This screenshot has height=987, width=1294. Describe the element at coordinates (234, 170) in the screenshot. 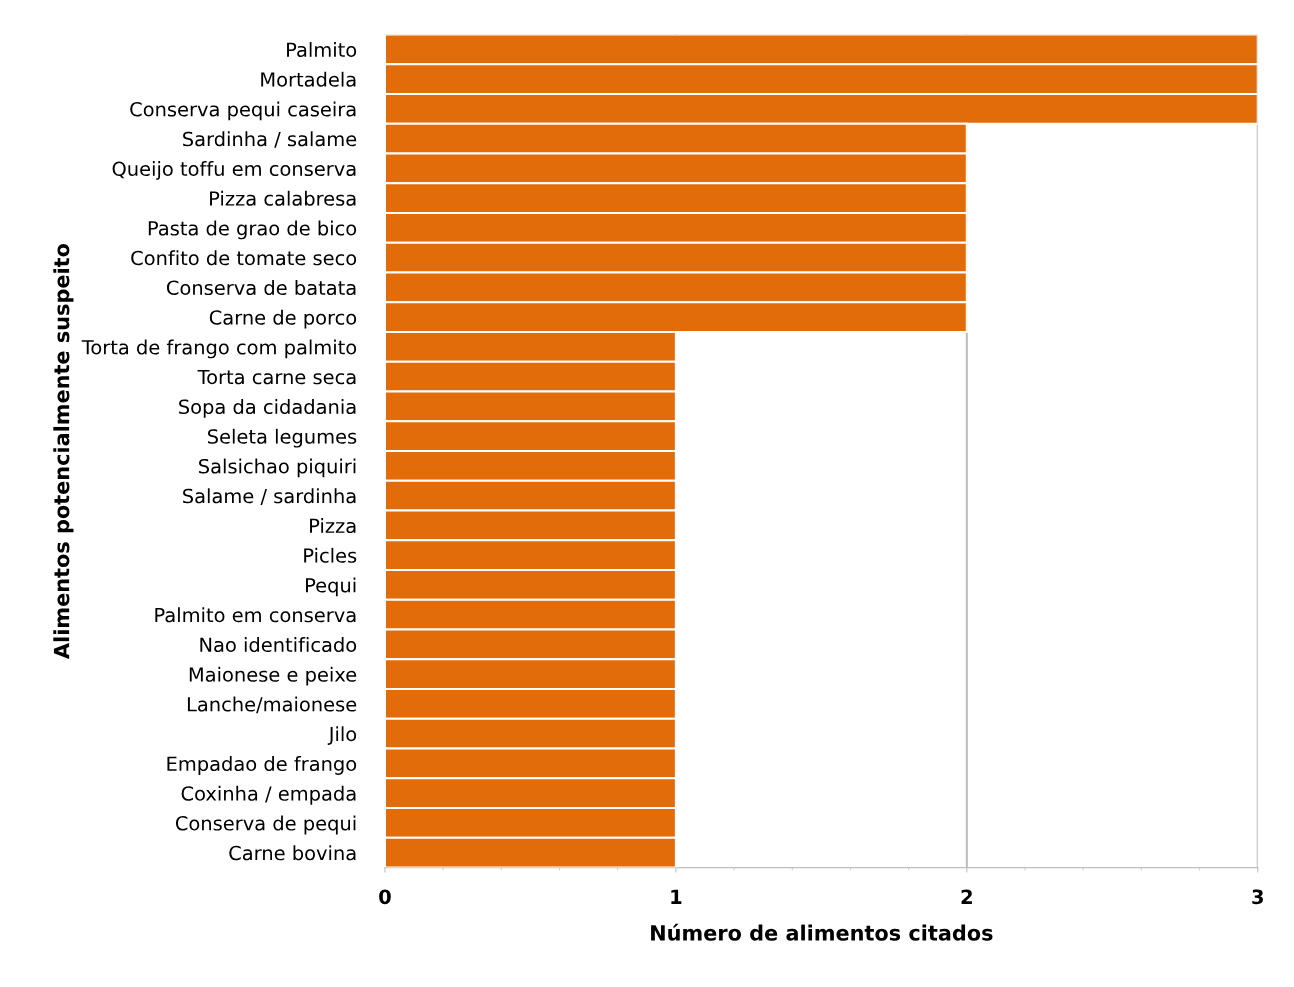

I see `y-tick-label: Queijo toffu em conserva` at that location.